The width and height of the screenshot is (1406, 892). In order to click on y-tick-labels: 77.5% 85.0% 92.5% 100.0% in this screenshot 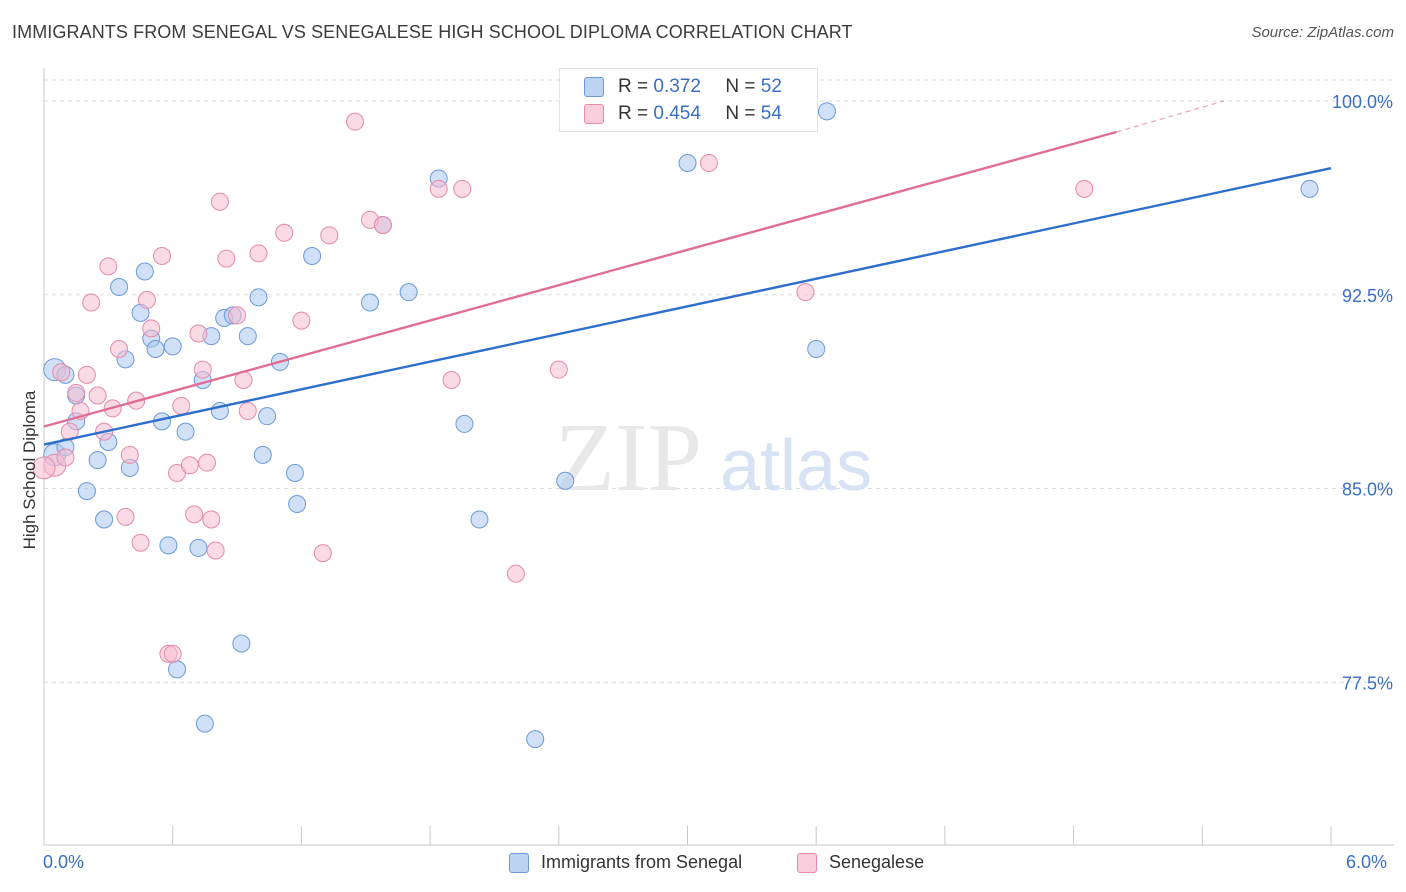, I will do `click(1362, 392)`.